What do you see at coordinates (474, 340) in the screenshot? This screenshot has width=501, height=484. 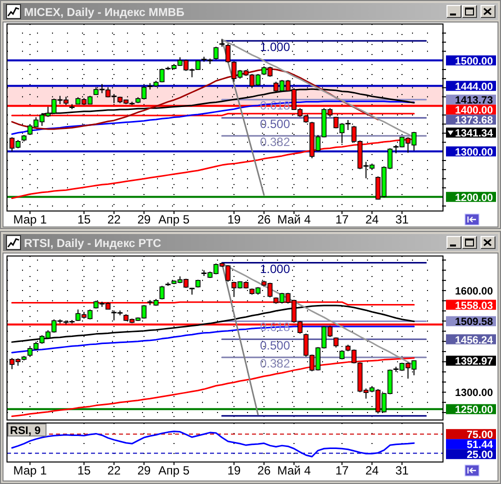 I see `y-tick-label: 1456.24` at bounding box center [474, 340].